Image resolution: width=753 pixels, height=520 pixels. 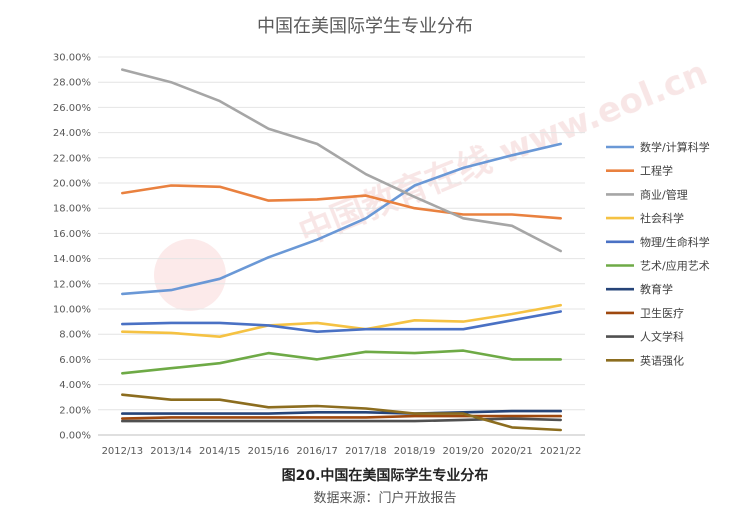 What do you see at coordinates (72, 310) in the screenshot?
I see `y-tick-label: 10.00%` at bounding box center [72, 310].